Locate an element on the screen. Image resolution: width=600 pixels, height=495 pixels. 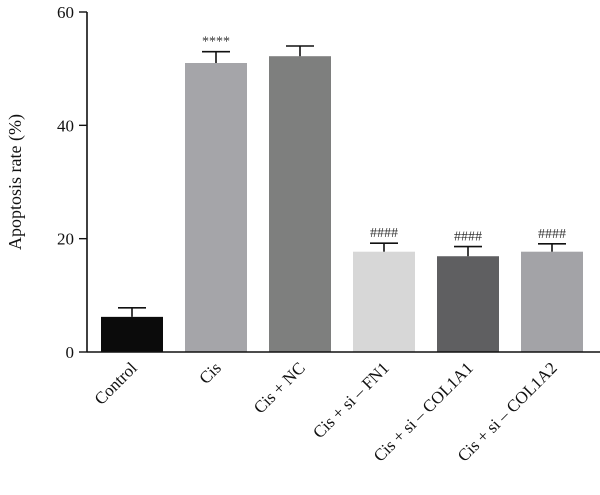
annotation-5: #### is located at coordinates (468, 237).